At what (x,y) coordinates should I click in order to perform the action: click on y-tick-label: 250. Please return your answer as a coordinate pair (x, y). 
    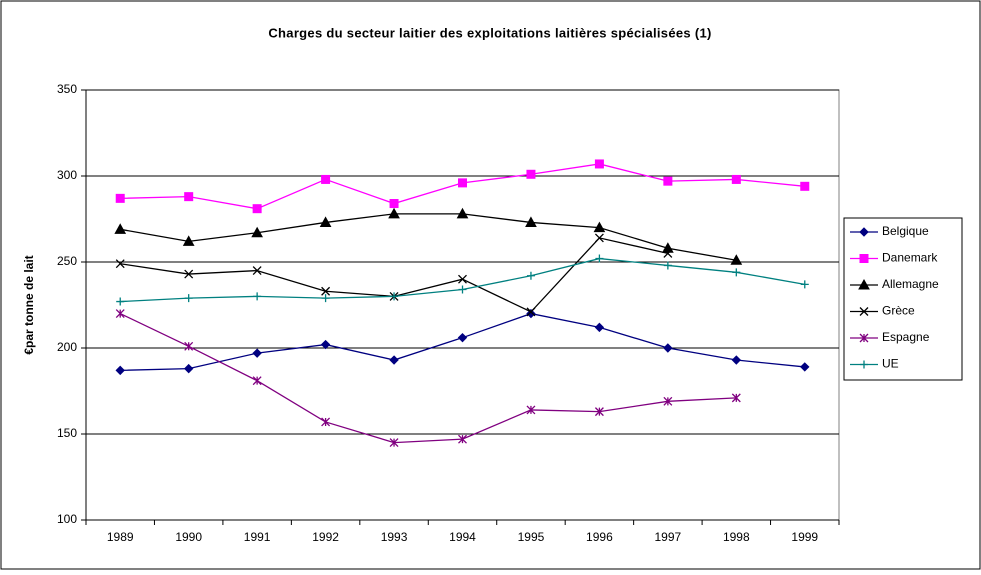
    Looking at the image, I should click on (67, 261).